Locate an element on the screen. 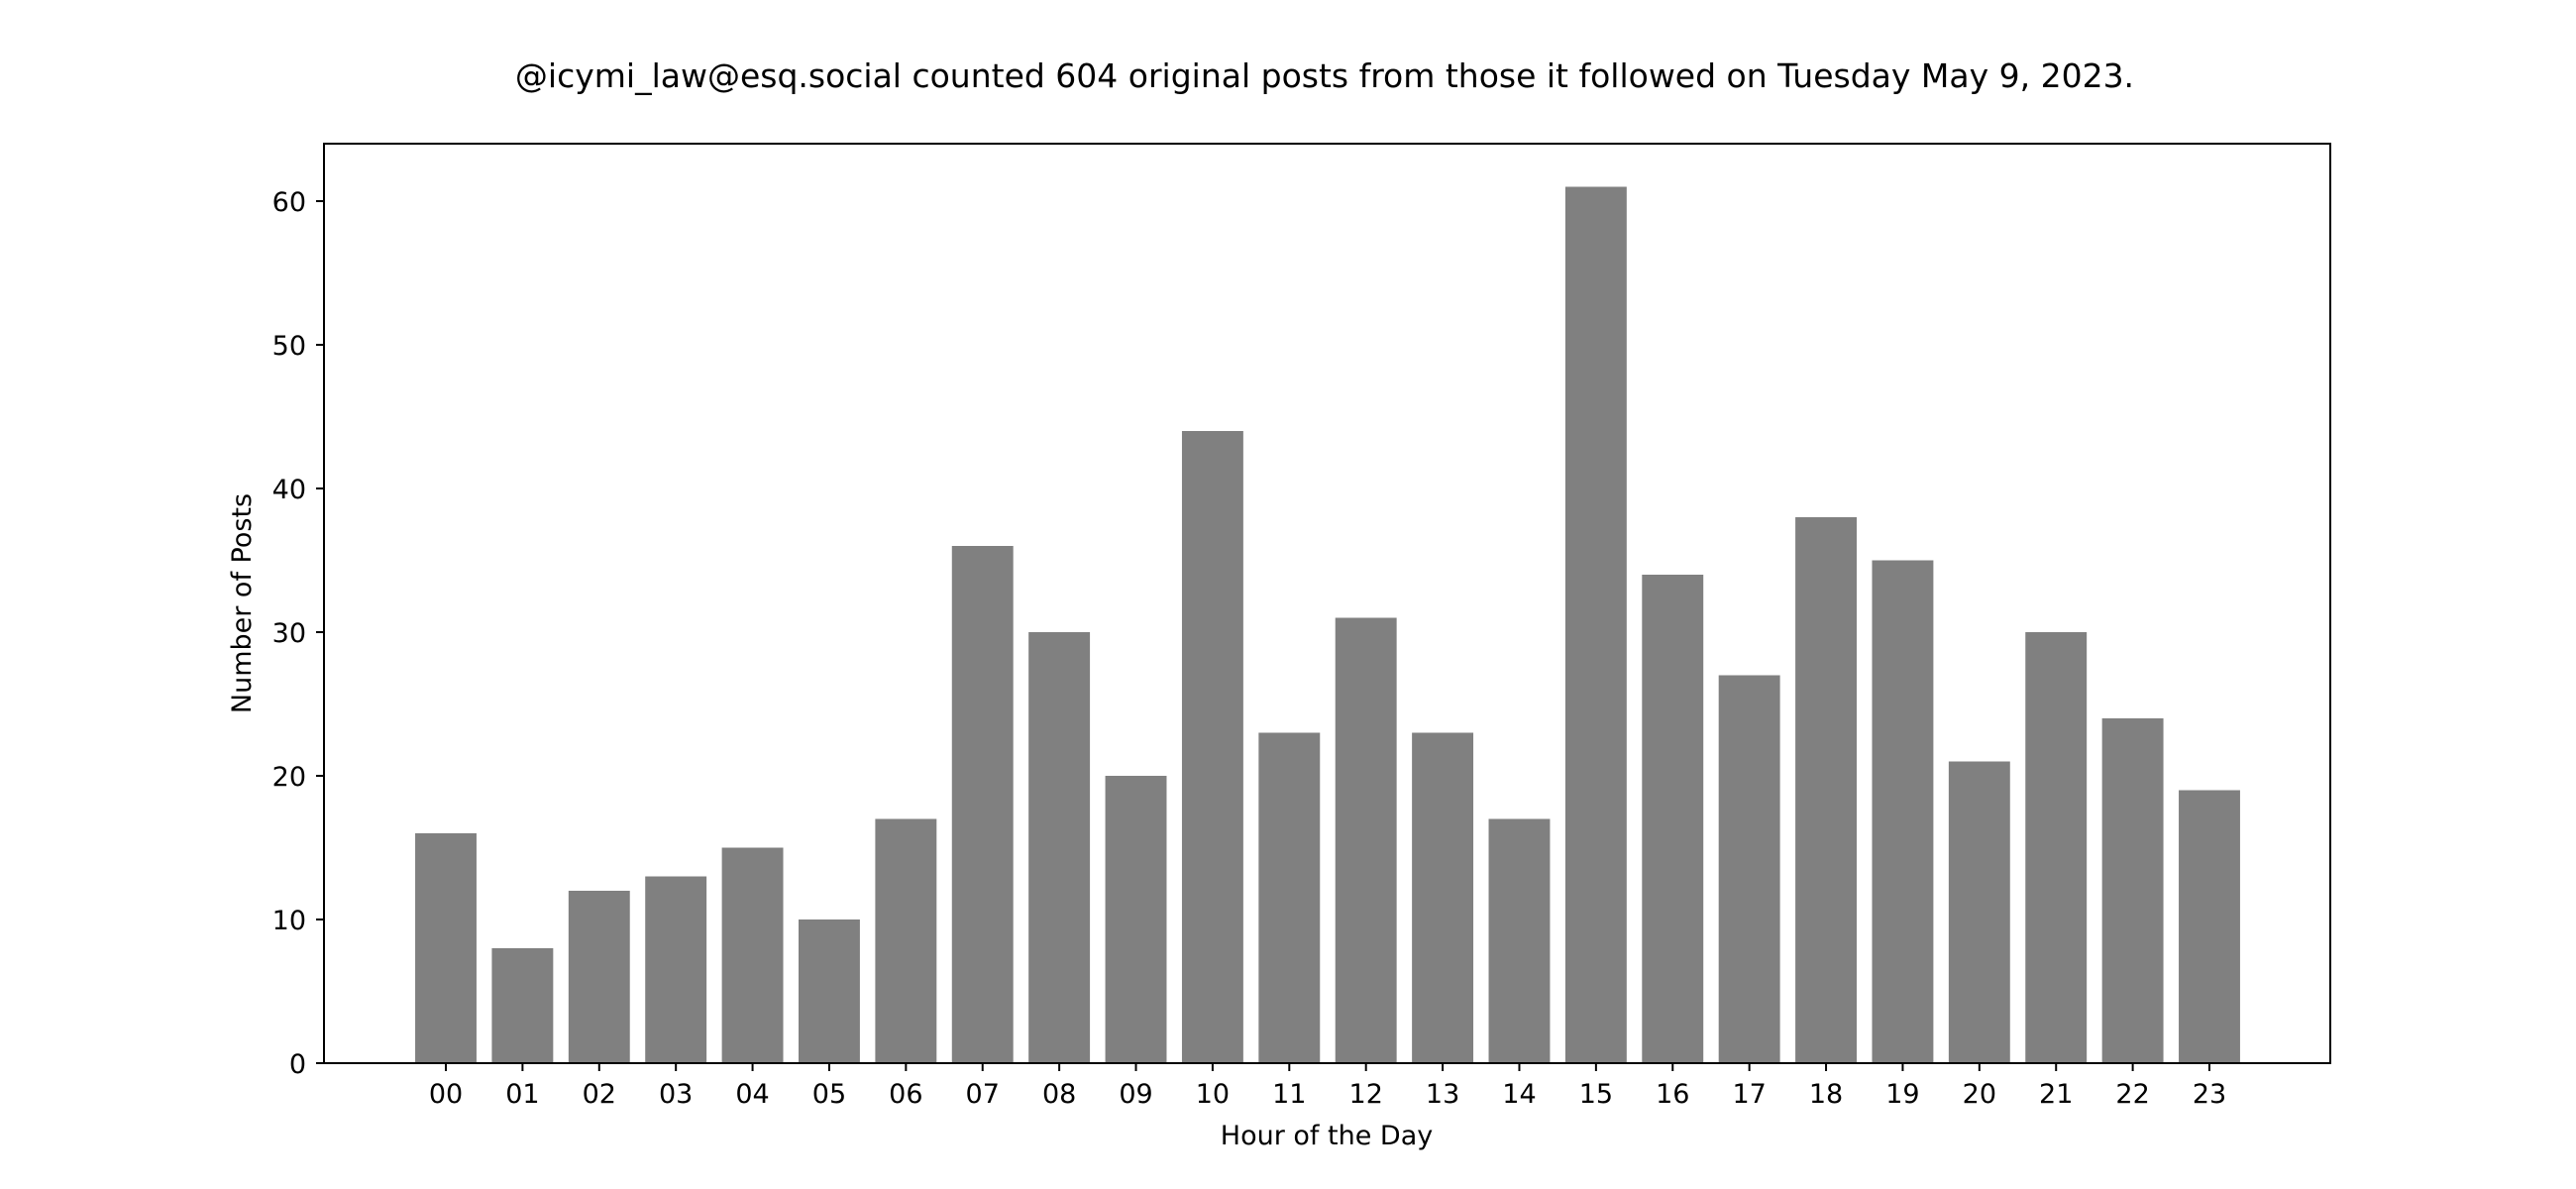  x-tick-label: 01 is located at coordinates (522, 1094).